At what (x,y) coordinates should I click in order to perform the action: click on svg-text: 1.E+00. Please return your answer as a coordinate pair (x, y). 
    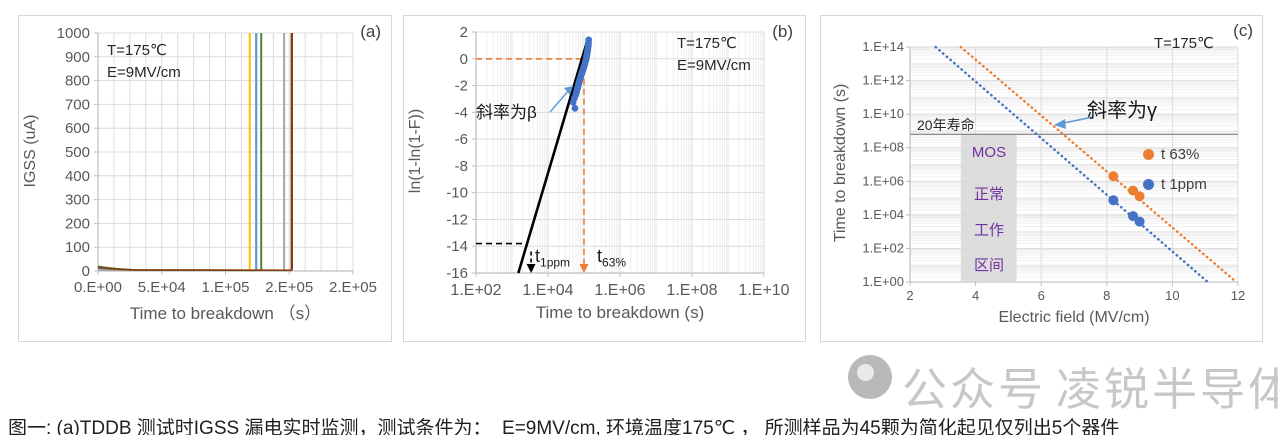
    Looking at the image, I should click on (883, 281).